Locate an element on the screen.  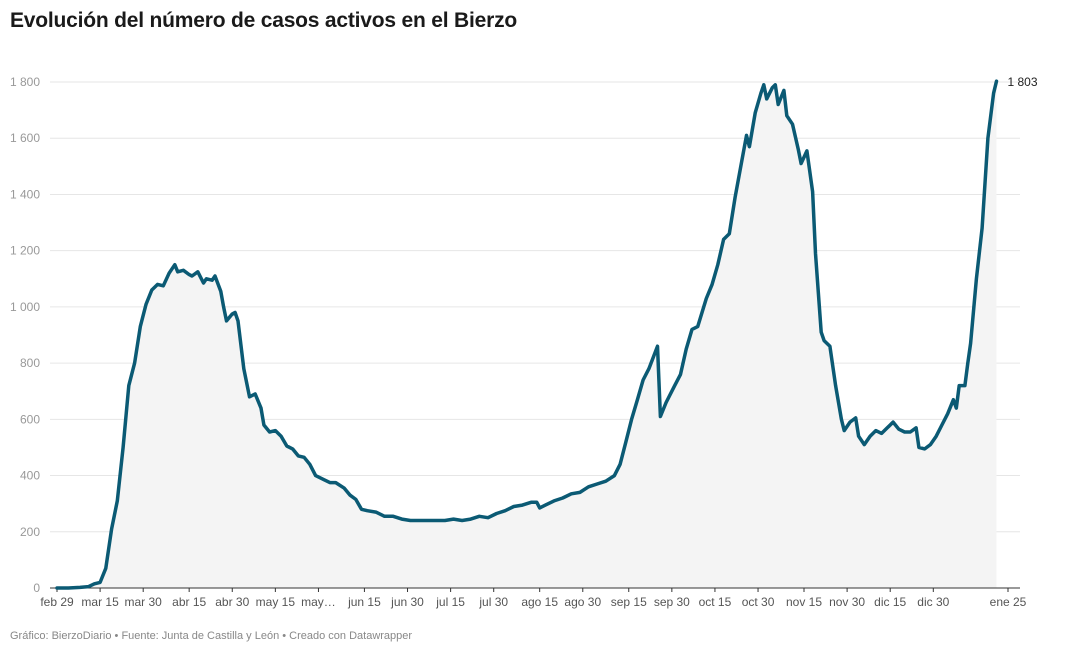
x-tick-label: jul 15 is located at coordinates (450, 602).